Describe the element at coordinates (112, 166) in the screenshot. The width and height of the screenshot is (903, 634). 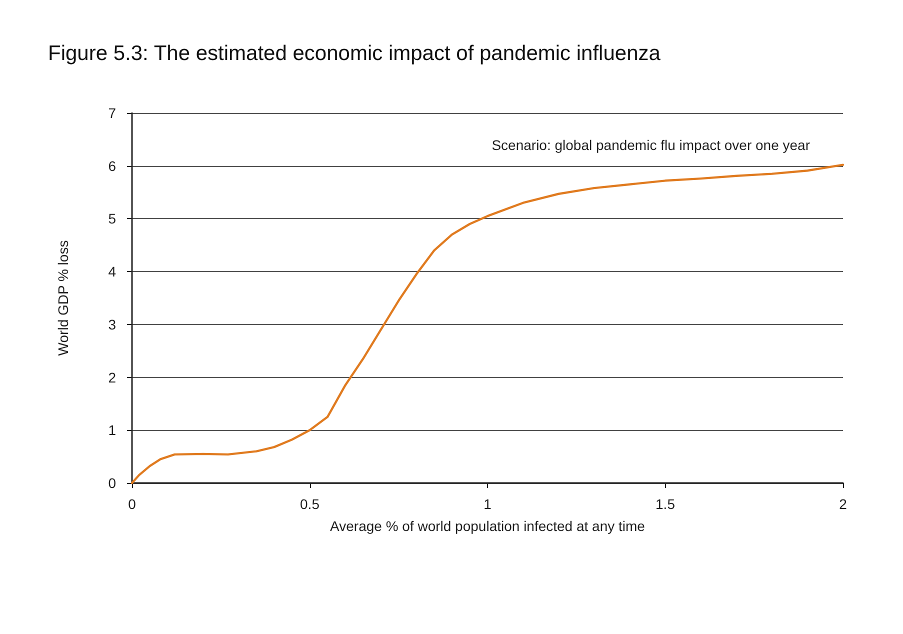
I see `y-tick-label: 6` at that location.